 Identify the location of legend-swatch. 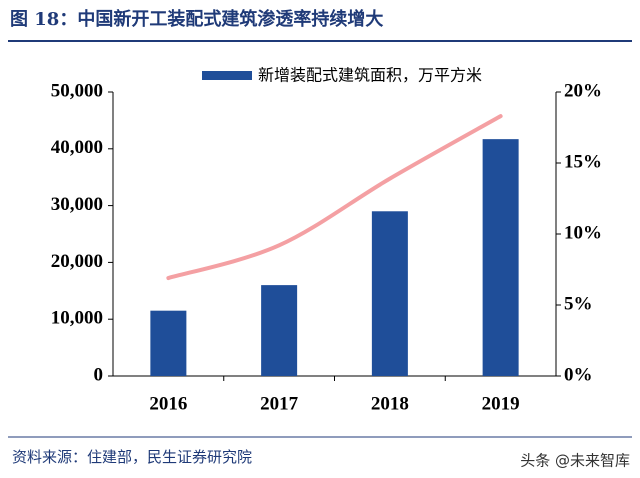
(227, 75).